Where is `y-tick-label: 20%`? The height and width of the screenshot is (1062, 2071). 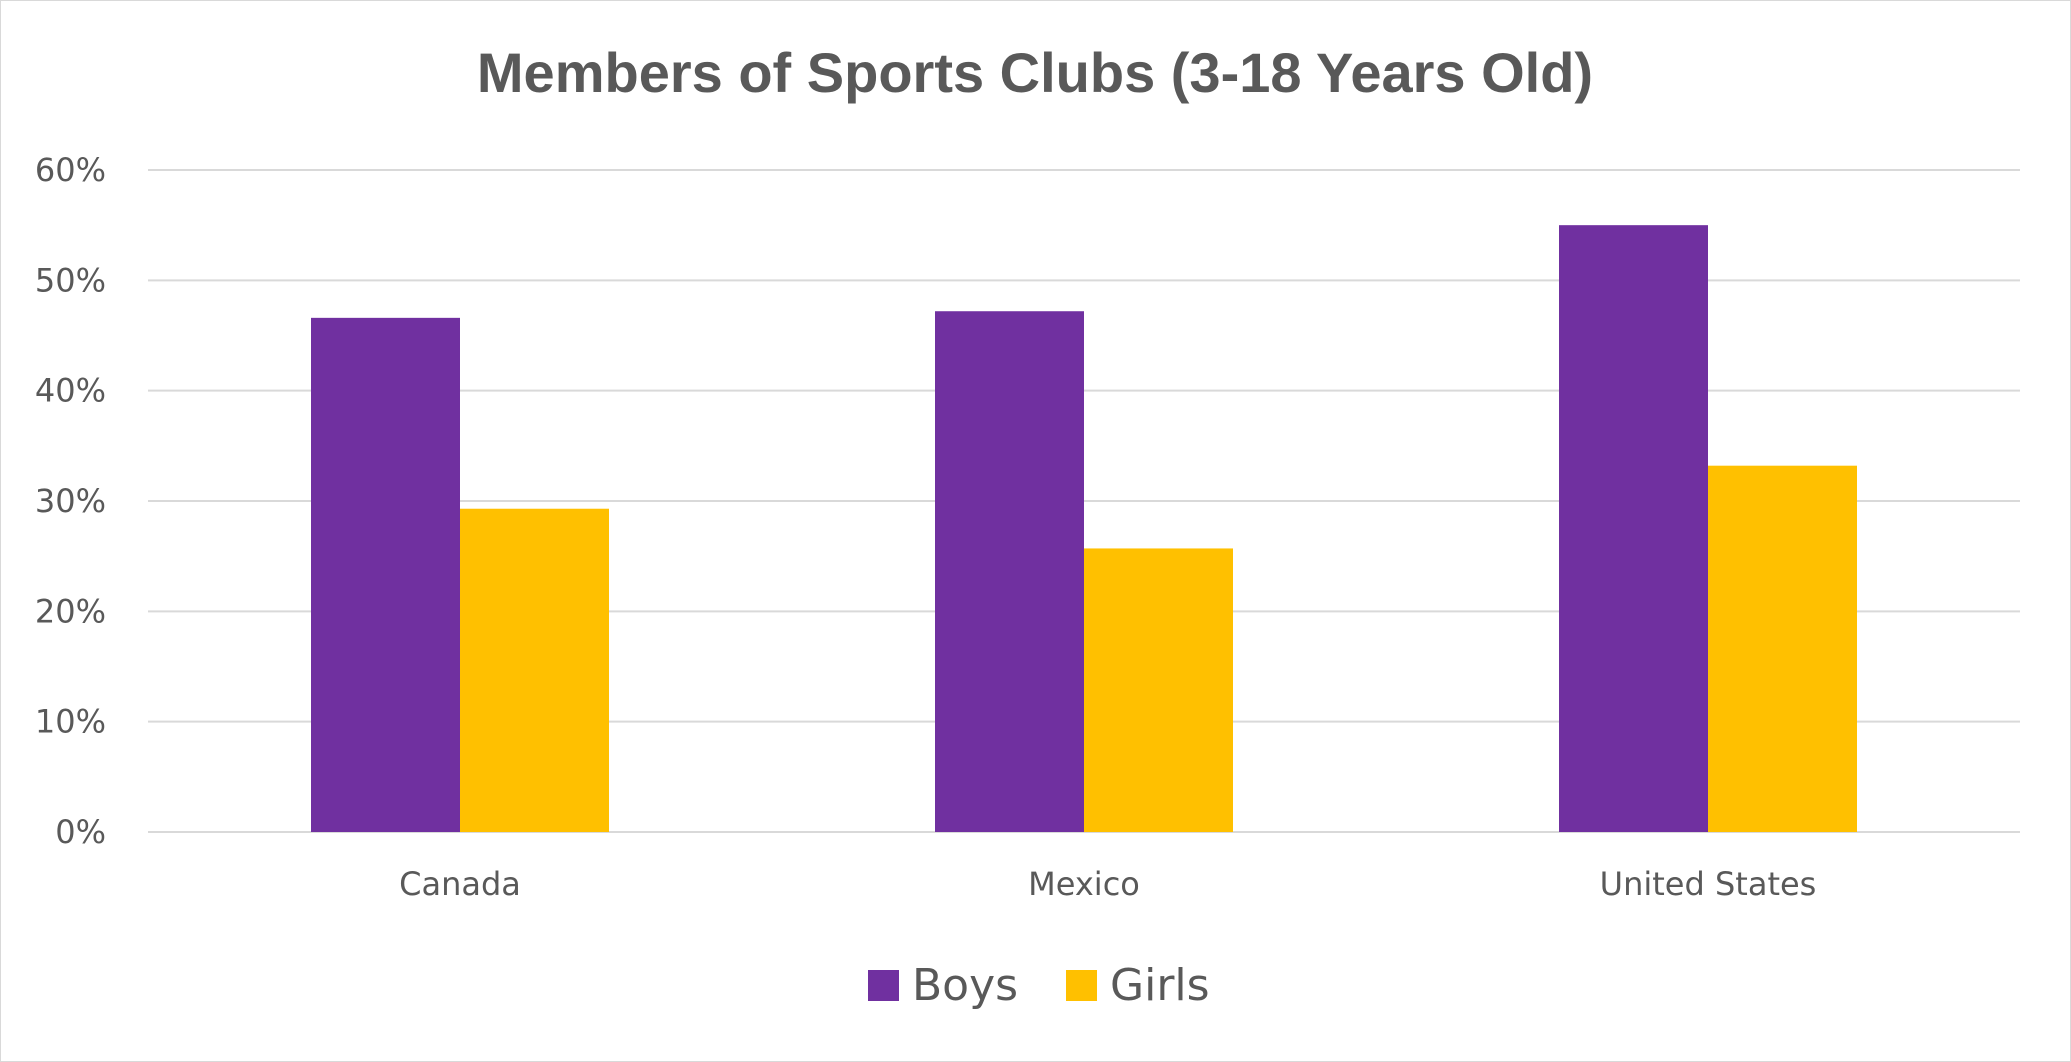
y-tick-label: 20% is located at coordinates (70, 611).